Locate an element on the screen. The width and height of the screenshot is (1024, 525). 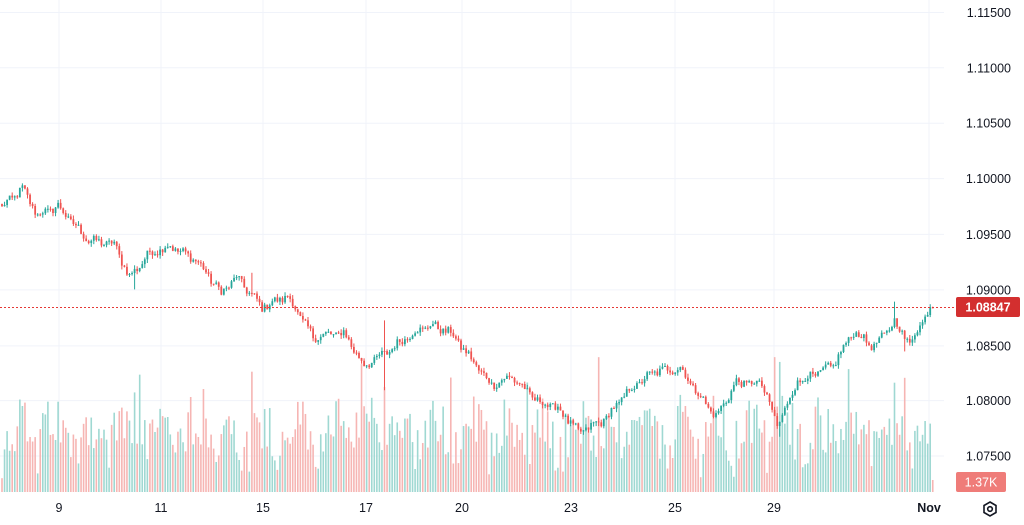
volume-badge: 1.37K is located at coordinates (981, 482).